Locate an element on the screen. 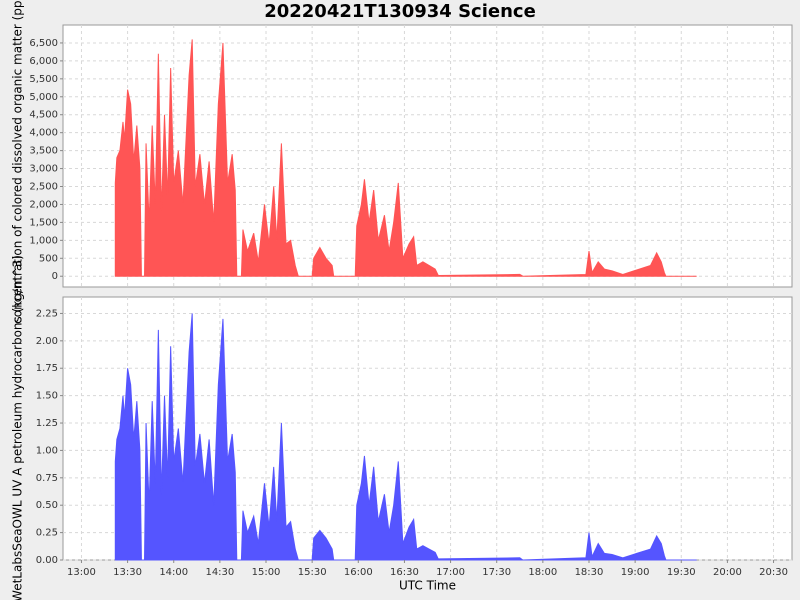 This screenshot has width=800, height=600. x-tick-label: 14:30 is located at coordinates (219, 572).